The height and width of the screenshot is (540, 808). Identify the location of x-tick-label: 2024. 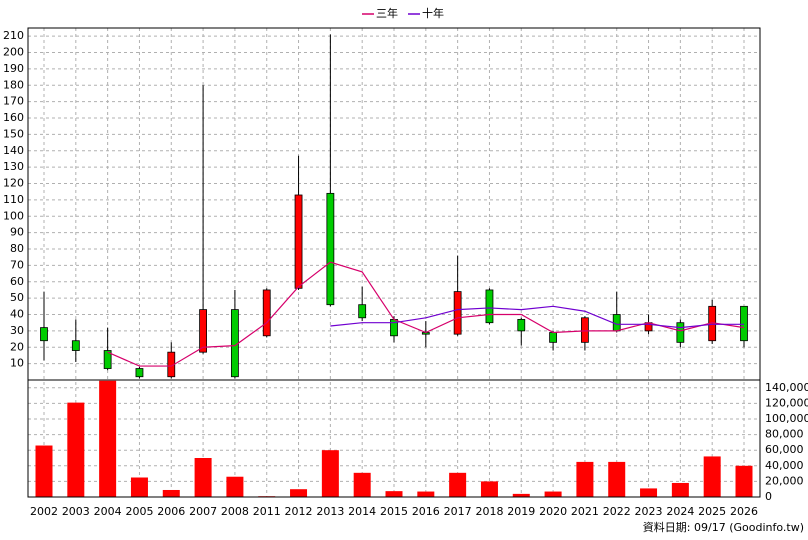
(680, 511).